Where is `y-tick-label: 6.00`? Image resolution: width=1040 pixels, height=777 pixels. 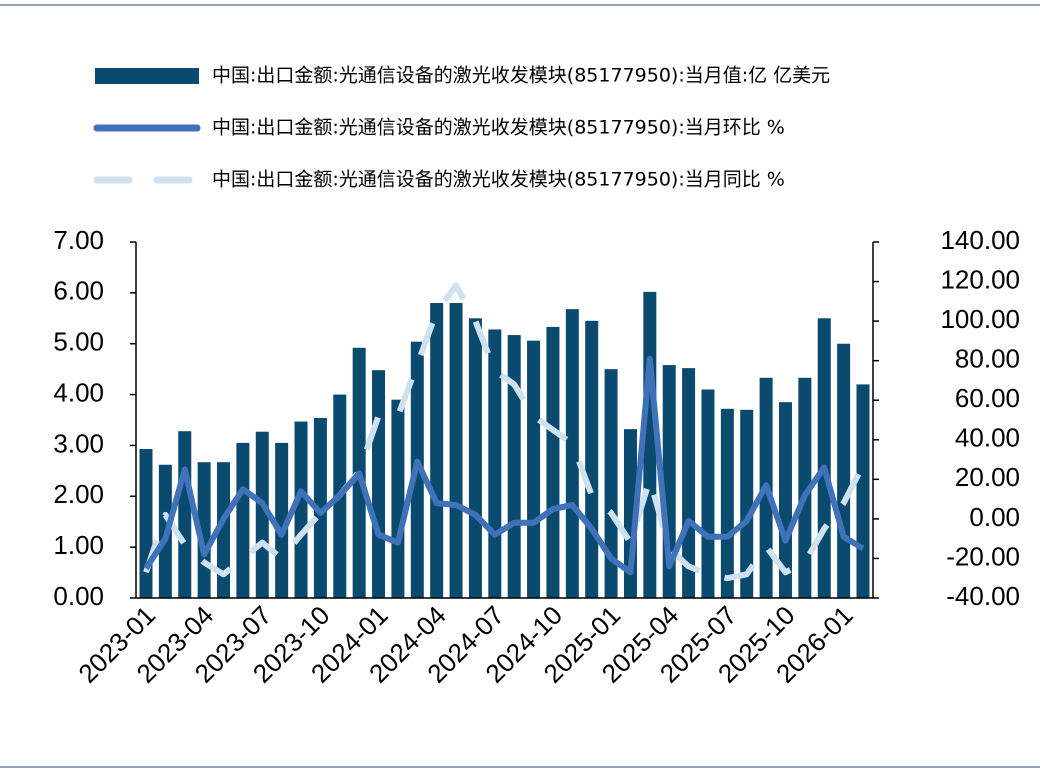
y-tick-label: 6.00 is located at coordinates (78, 291).